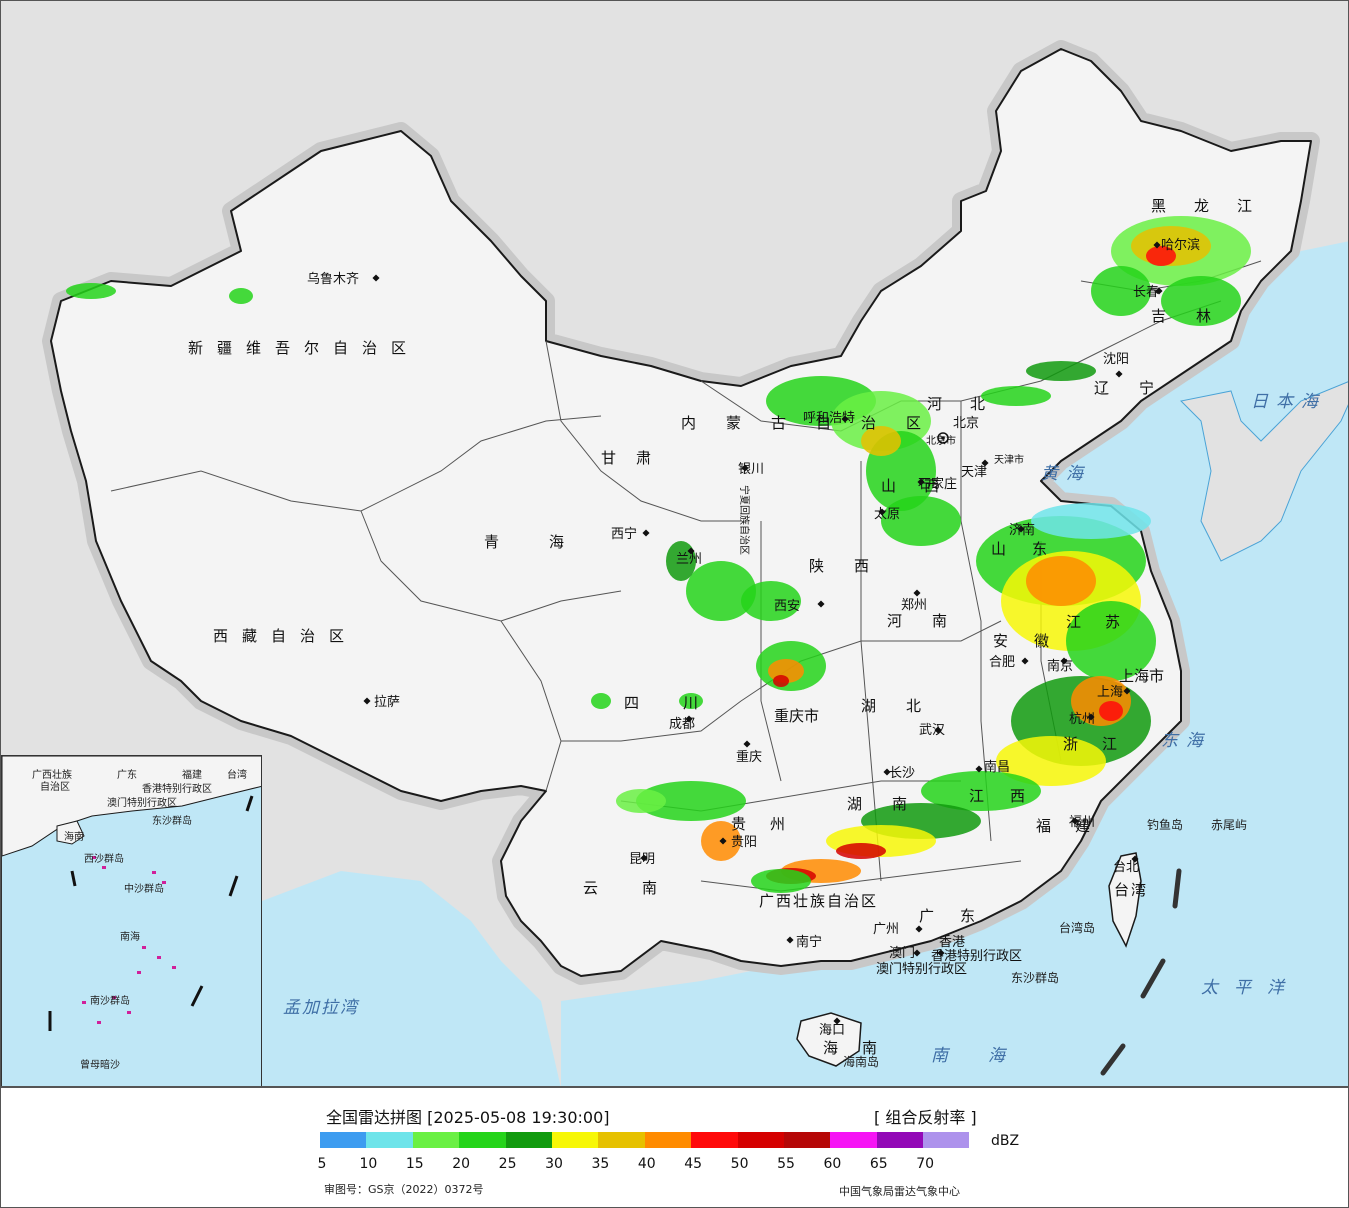 Image resolution: width=1349 pixels, height=1208 pixels. Describe the element at coordinates (902, 953) in the screenshot. I see `city-label: 澳门` at that location.